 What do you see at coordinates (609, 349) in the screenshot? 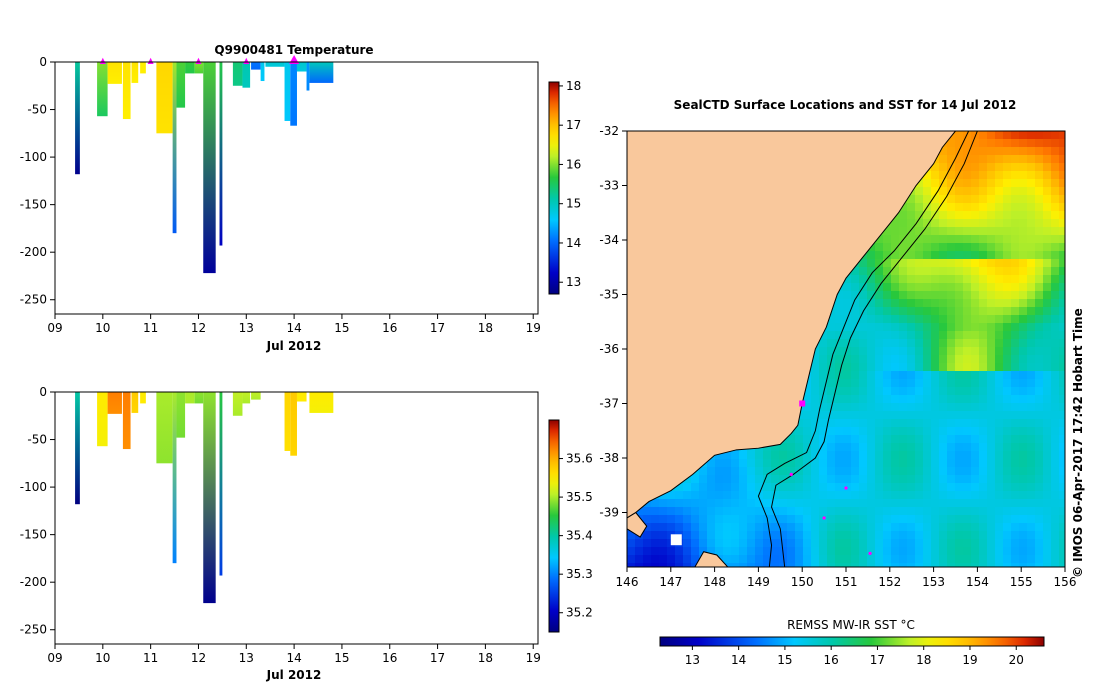
I see `lat-tick-label: -36` at bounding box center [609, 349].